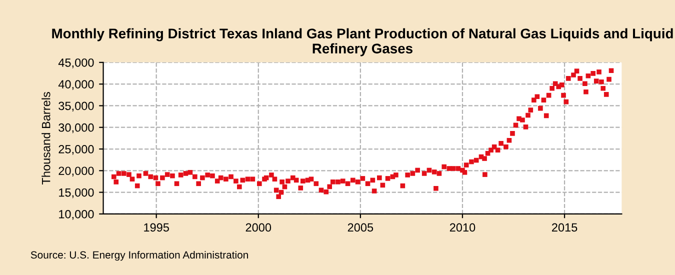 The height and width of the screenshot is (275, 675). I want to click on y-axis-title: Thousand Barrels, so click(46, 138).